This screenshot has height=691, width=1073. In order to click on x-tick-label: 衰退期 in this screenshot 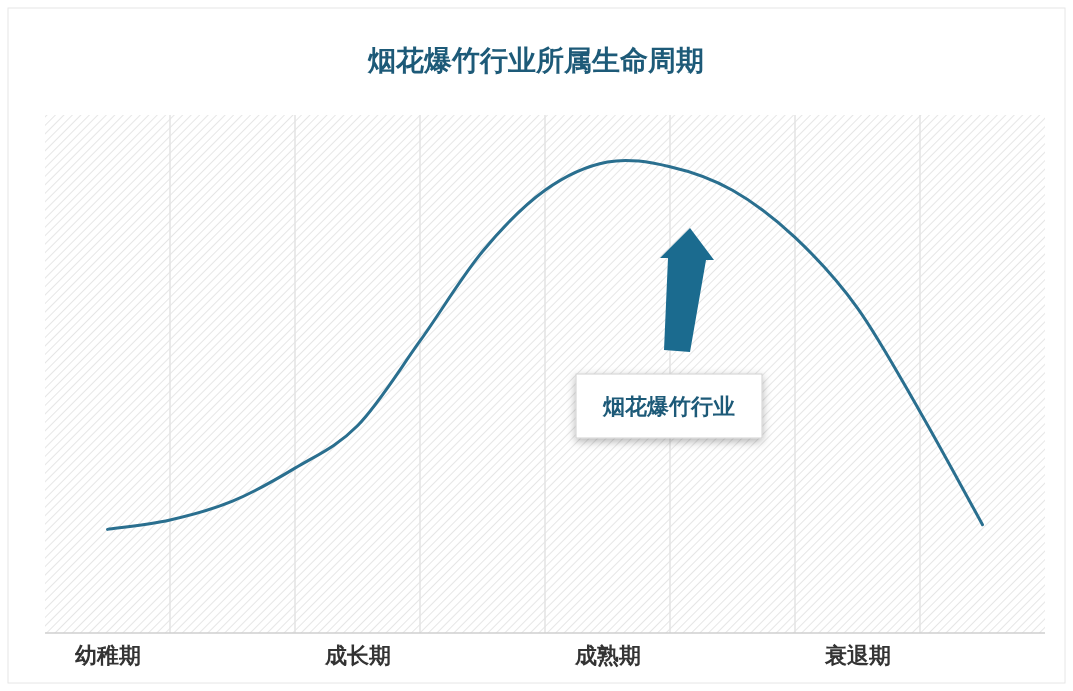, I will do `click(857, 655)`.